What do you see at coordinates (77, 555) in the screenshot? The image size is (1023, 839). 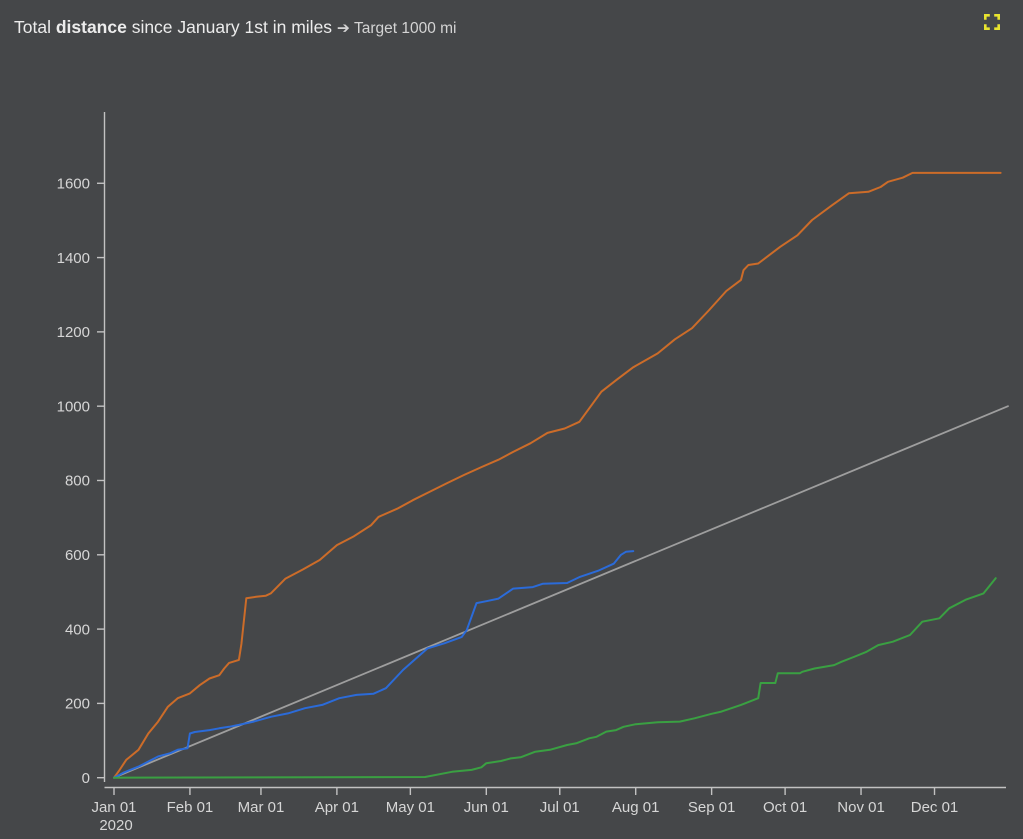 I see `y-tick-label: 600` at bounding box center [77, 555].